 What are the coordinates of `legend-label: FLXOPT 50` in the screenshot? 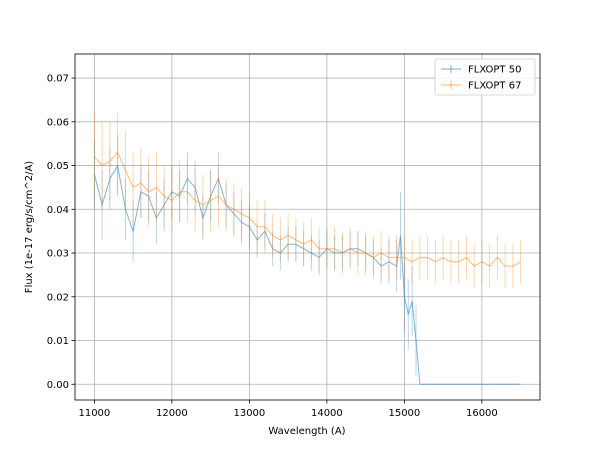 It's located at (494, 70).